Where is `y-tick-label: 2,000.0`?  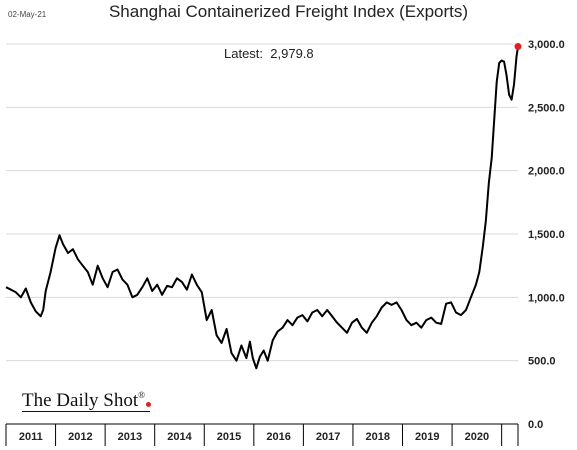
y-tick-label: 2,000.0 is located at coordinates (546, 172).